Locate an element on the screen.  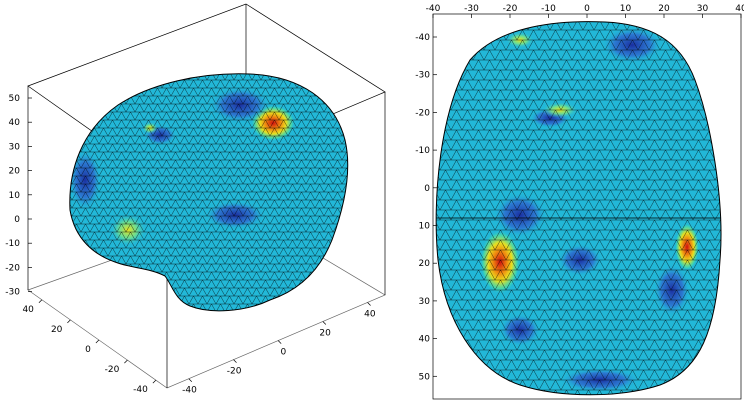
y-tick-label: 40 is located at coordinates (370, 314).